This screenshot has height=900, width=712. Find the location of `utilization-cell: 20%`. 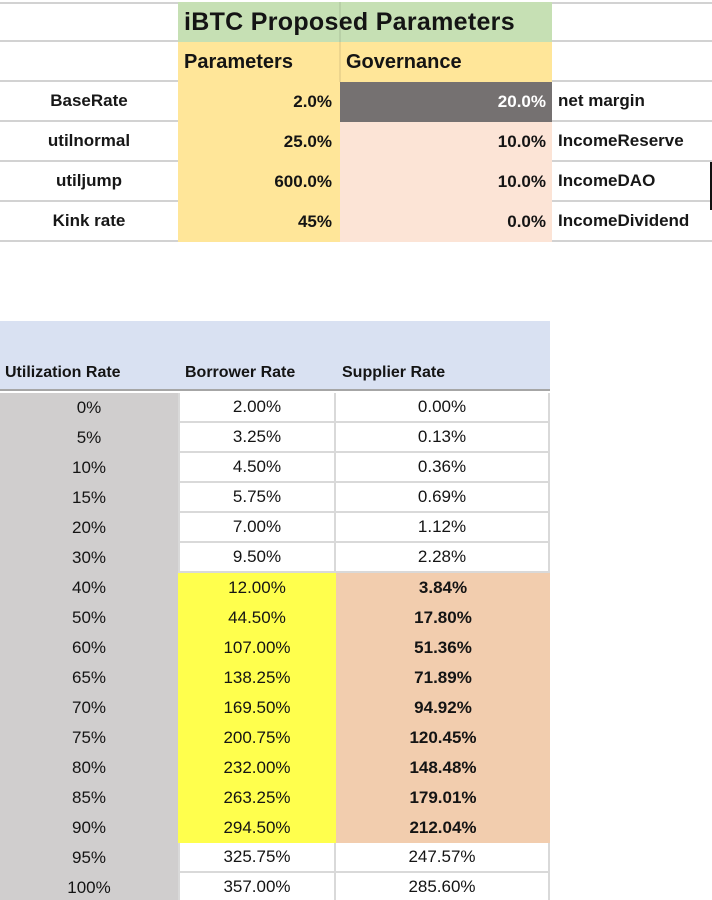

utilization-cell: 20% is located at coordinates (89, 528).